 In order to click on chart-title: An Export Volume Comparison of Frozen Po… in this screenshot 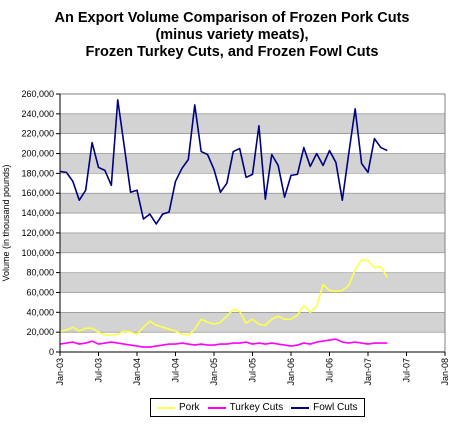, I will do `click(232, 35)`.